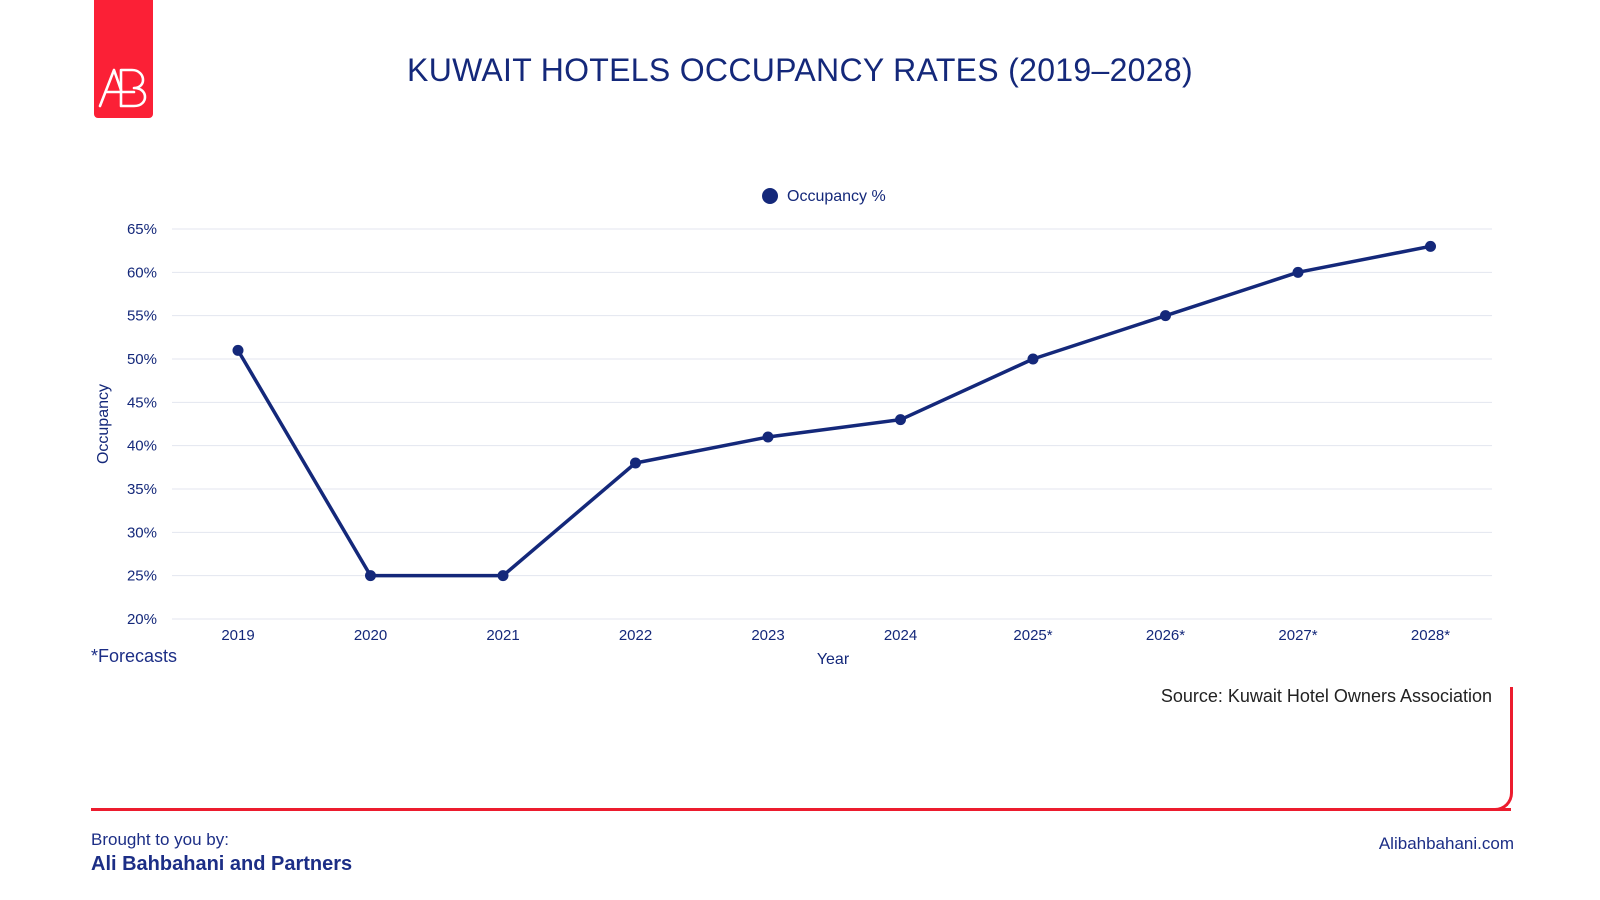  What do you see at coordinates (222, 864) in the screenshot?
I see `company-name: Ali Bahbahani and Partners` at bounding box center [222, 864].